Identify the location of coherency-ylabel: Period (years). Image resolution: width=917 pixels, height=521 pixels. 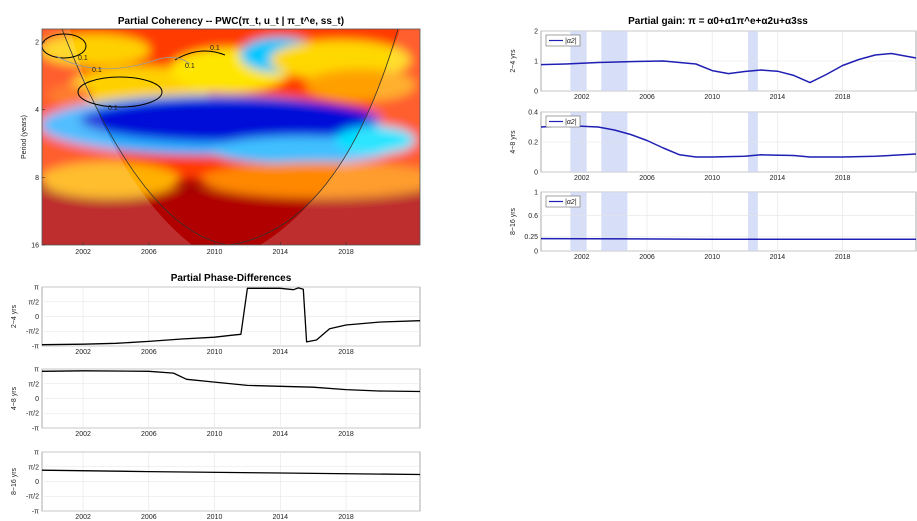
(24, 137).